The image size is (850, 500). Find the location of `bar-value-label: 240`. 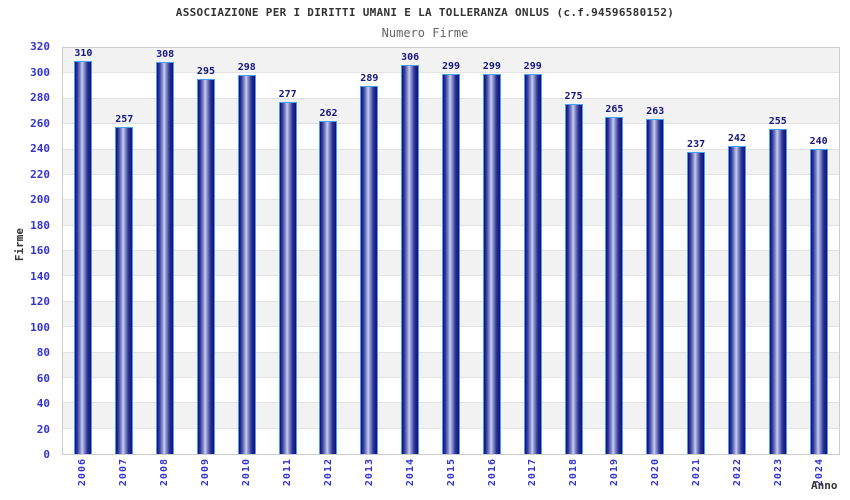

bar-value-label: 240 is located at coordinates (818, 141).